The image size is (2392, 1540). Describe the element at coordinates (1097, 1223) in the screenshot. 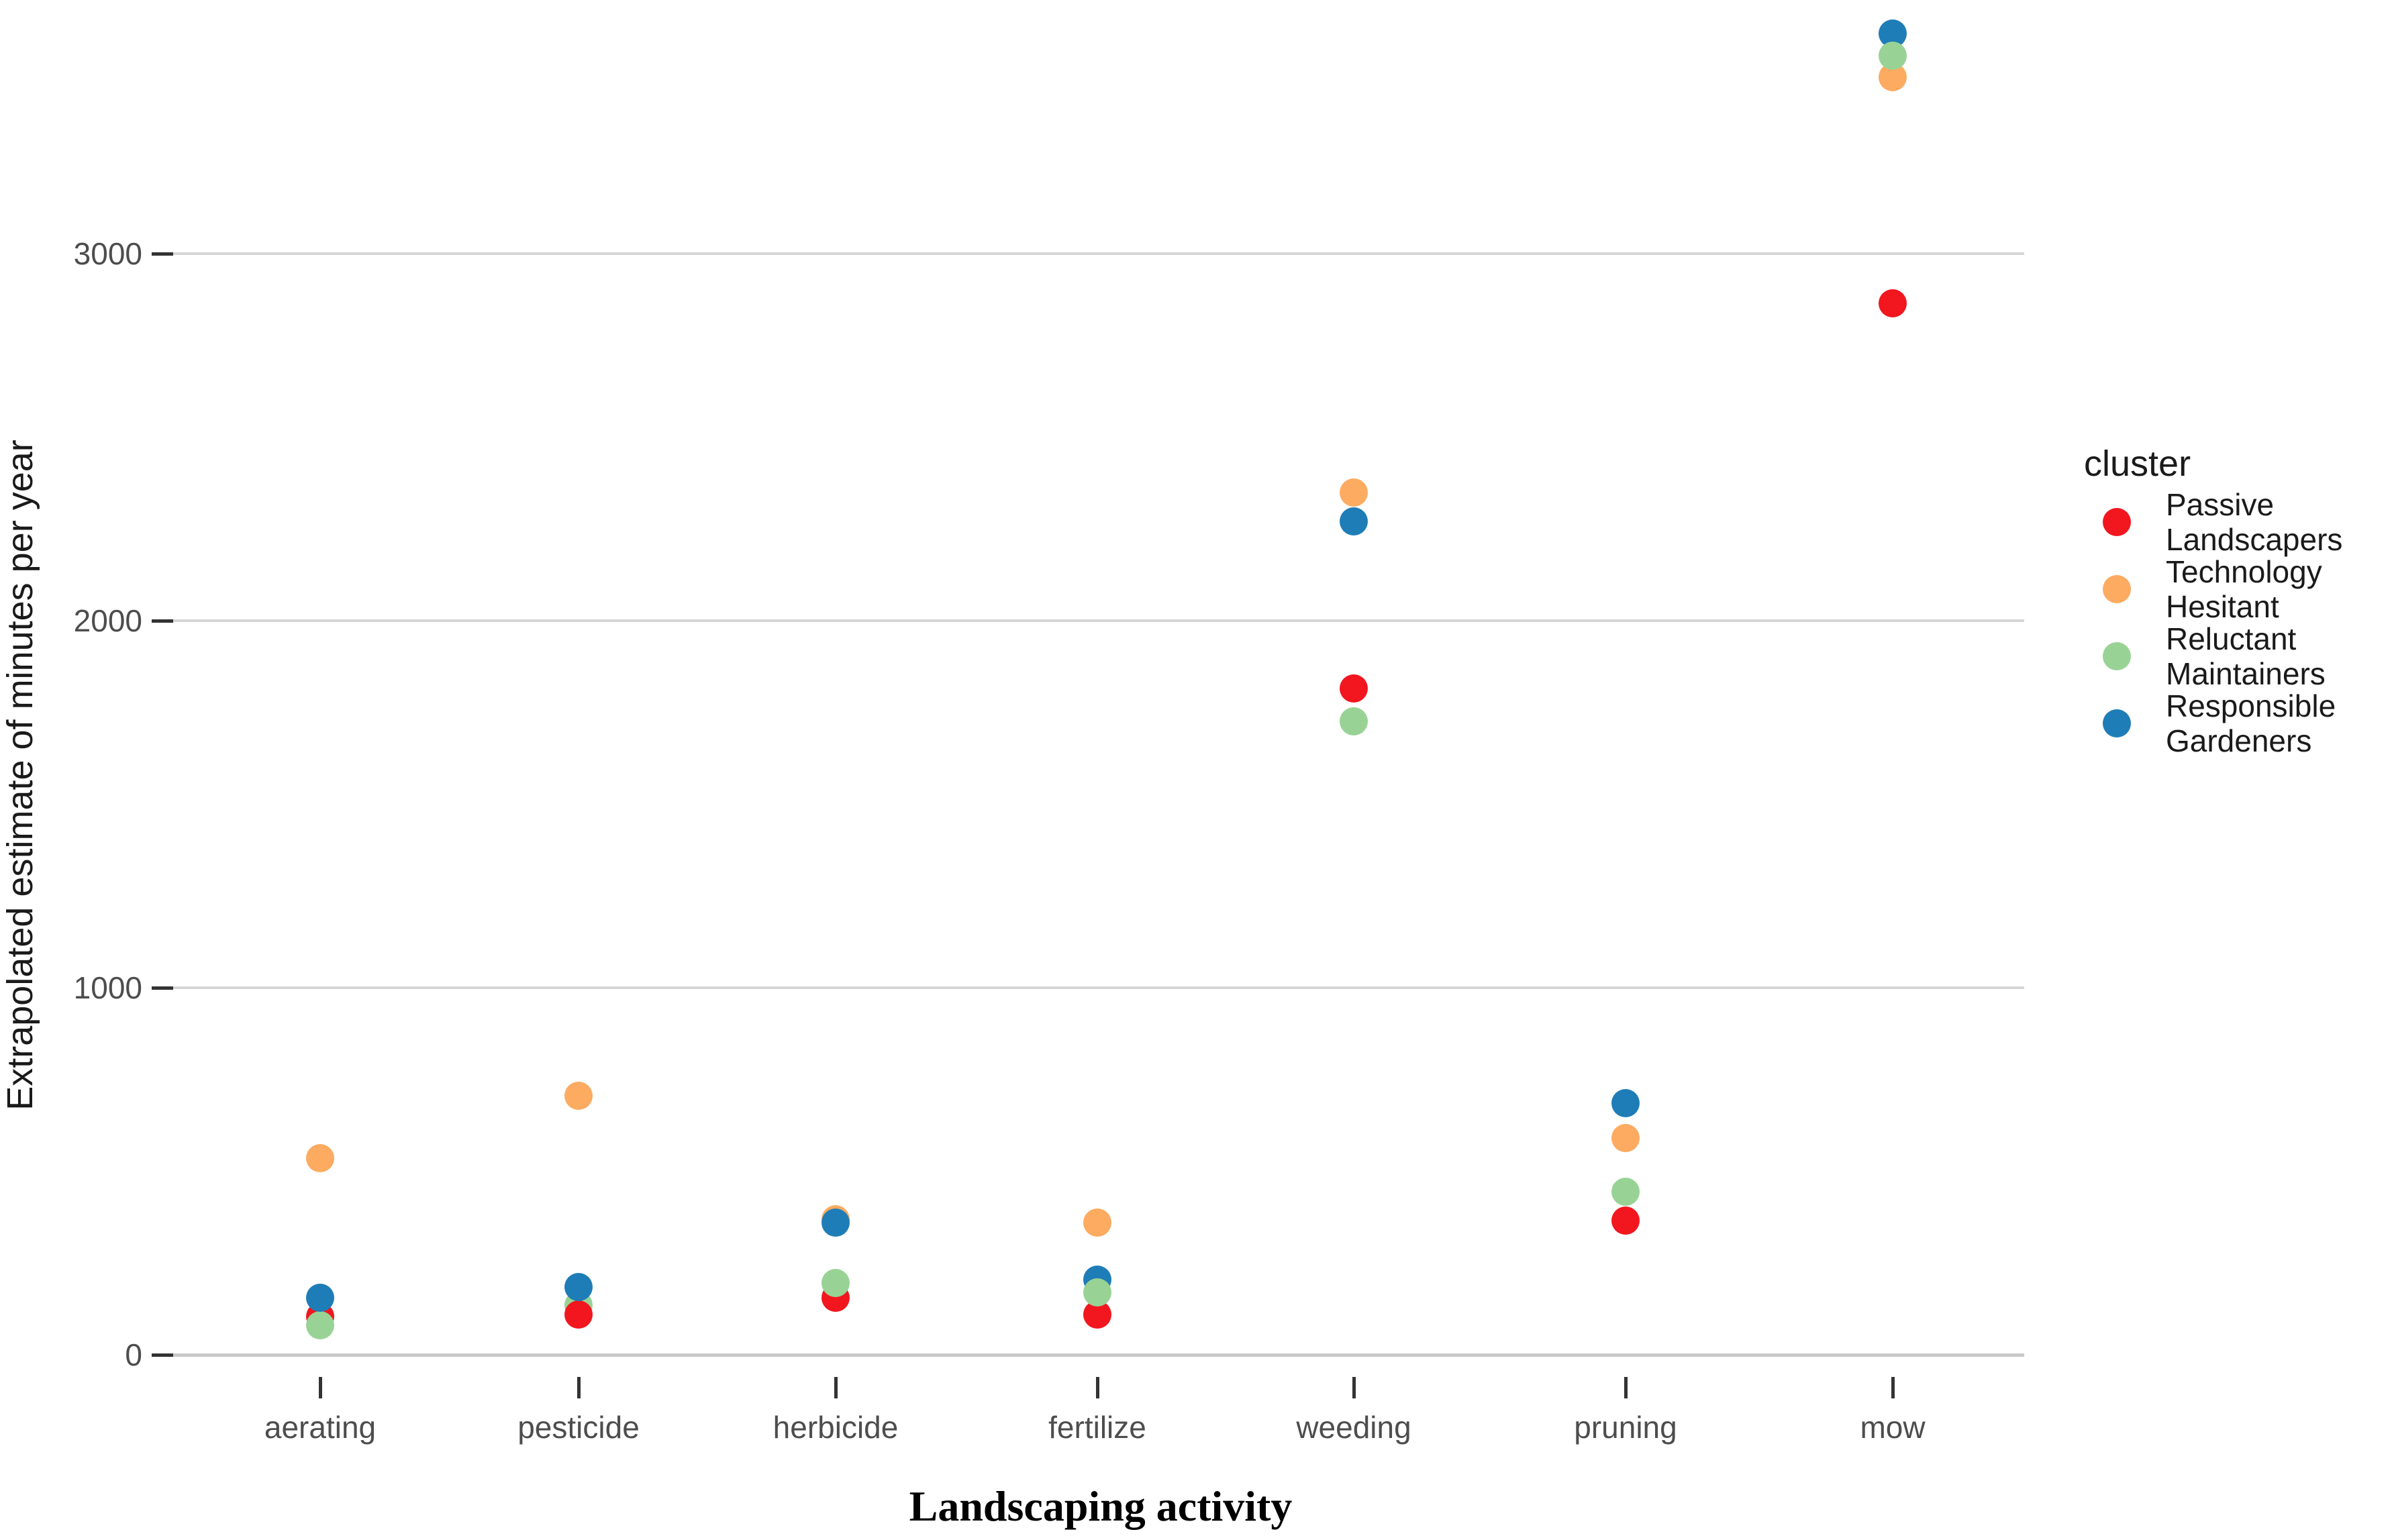

I see `point-technology-hesitant-fertilize` at that location.